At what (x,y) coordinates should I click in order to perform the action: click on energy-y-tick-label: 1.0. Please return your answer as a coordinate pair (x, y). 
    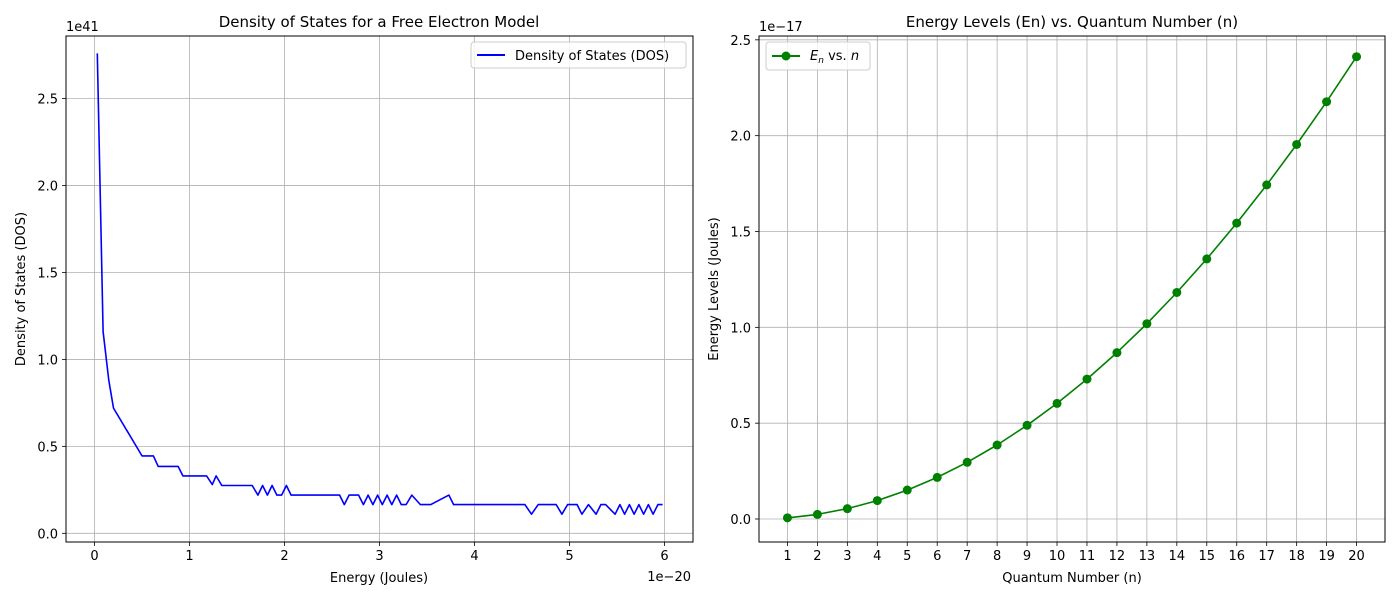
    Looking at the image, I should click on (740, 328).